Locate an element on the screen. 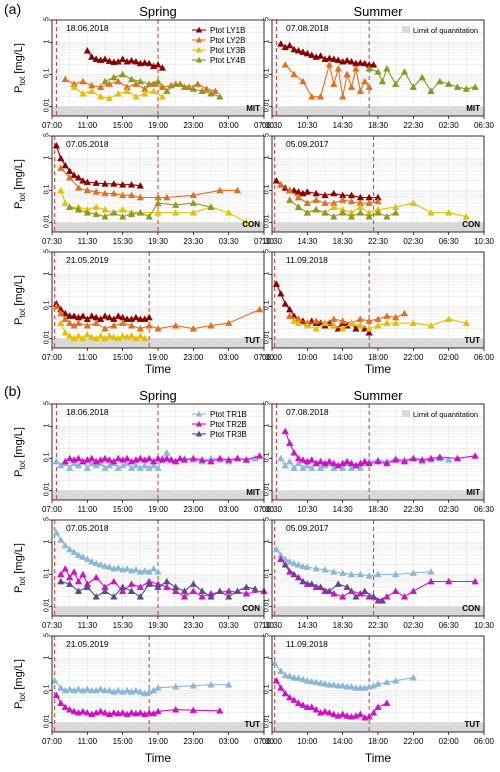 The width and height of the screenshot is (500, 772). y-axis-label: Ptot [mg/L] is located at coordinates (20, 684).